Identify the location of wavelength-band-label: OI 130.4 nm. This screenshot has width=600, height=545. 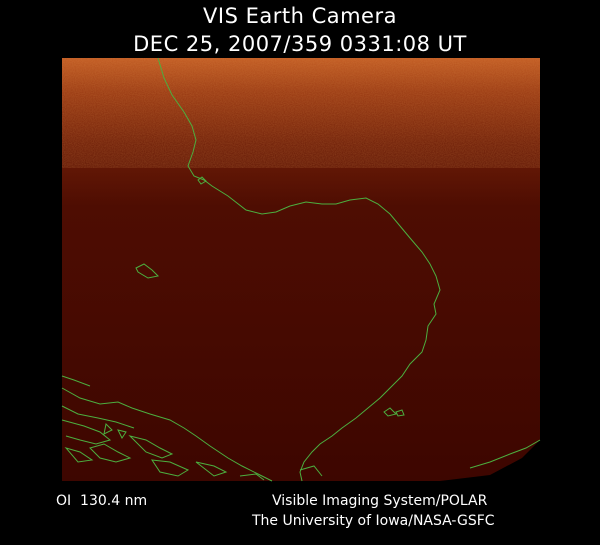
(102, 501).